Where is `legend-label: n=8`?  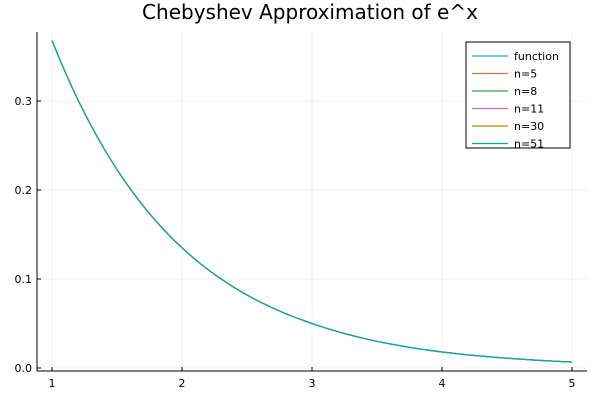
legend-label: n=8 is located at coordinates (525, 91).